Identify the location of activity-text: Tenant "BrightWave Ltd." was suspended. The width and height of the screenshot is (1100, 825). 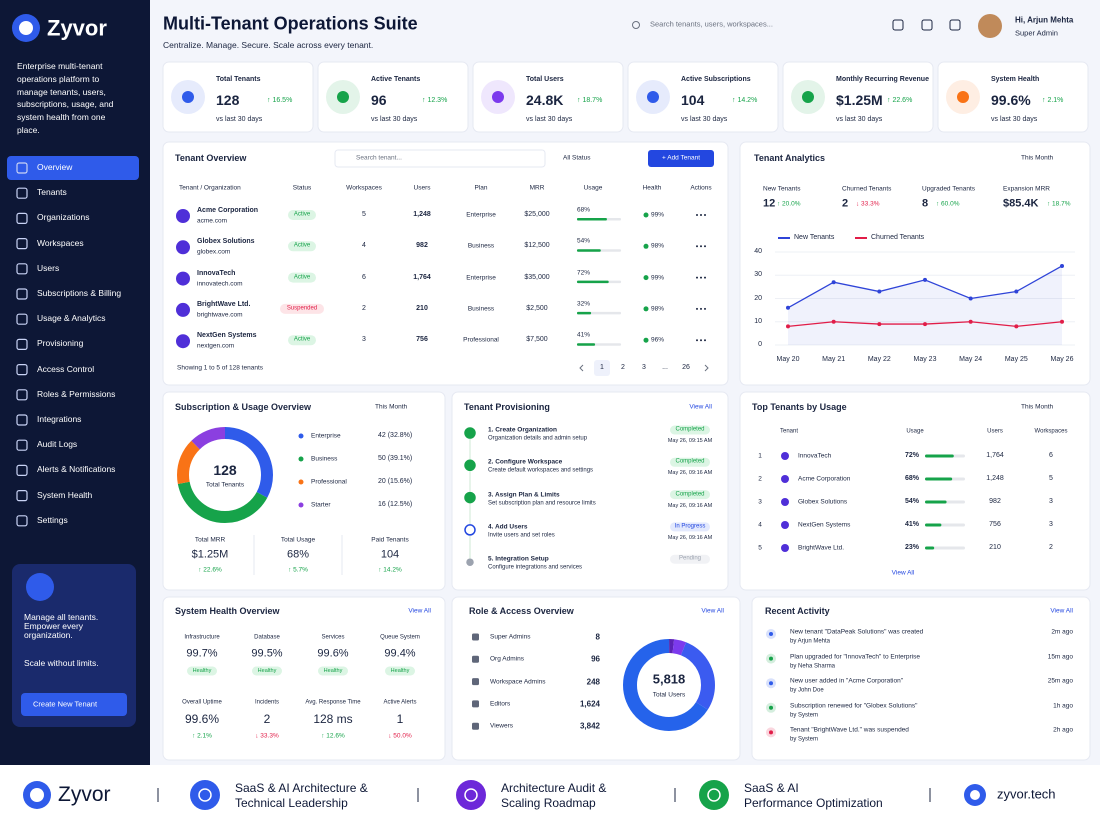
(849, 730).